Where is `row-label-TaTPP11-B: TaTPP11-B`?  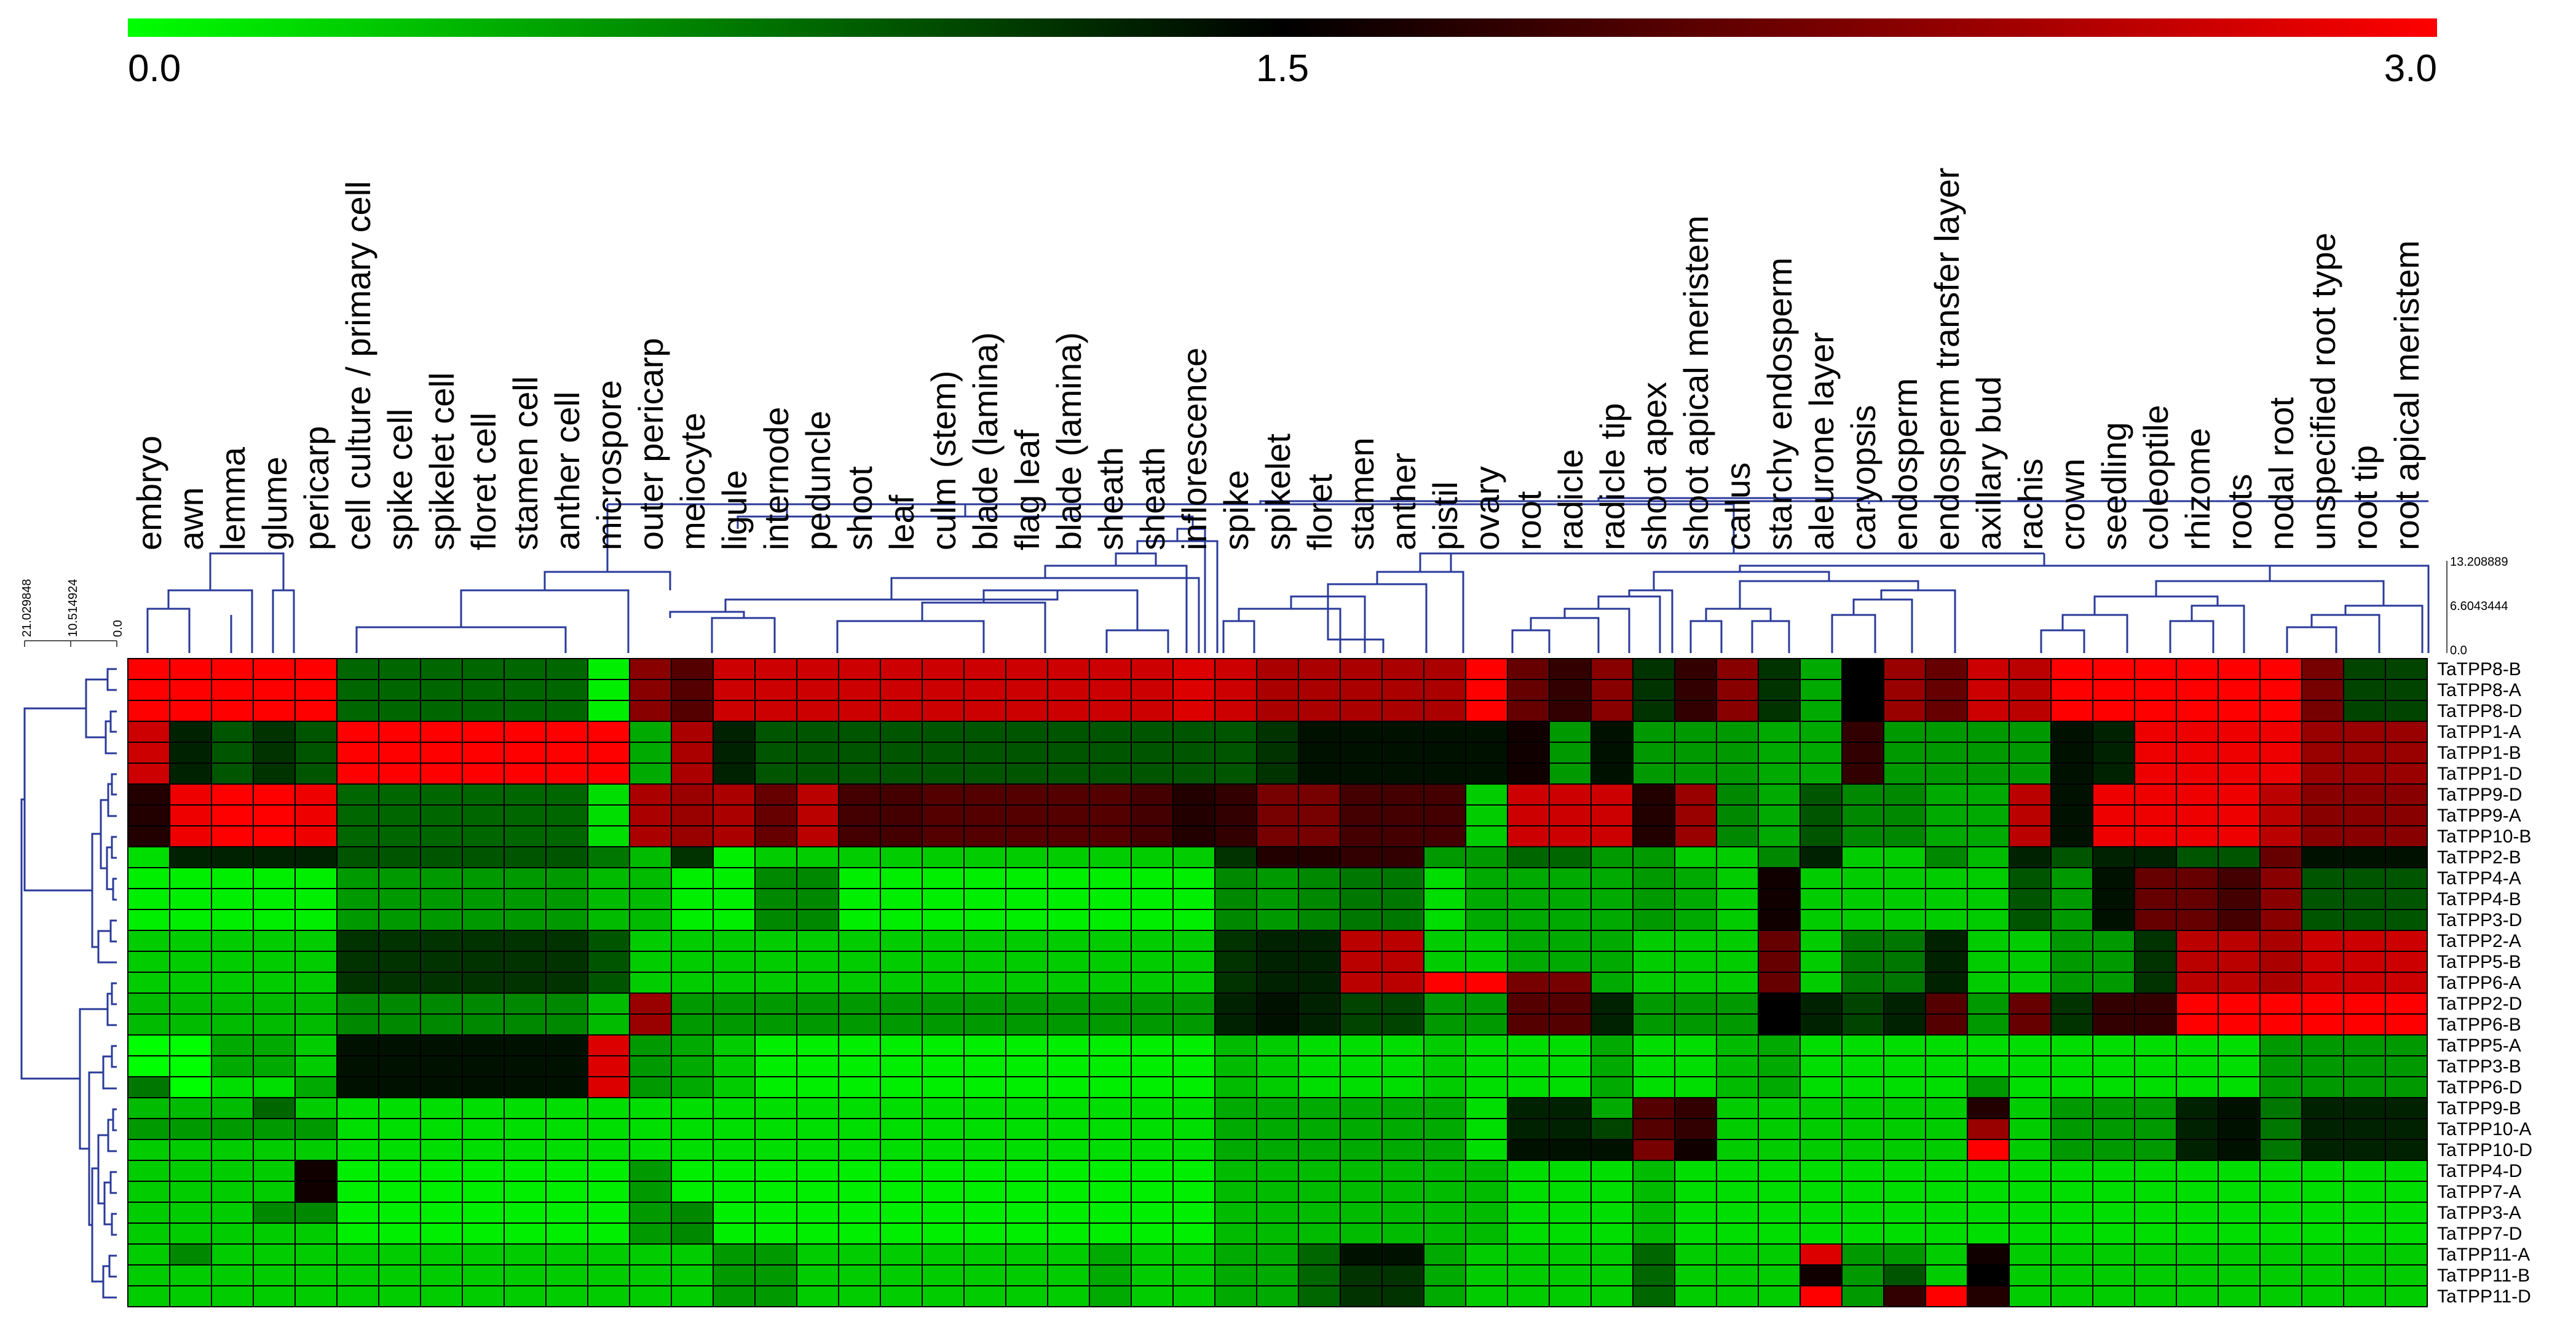
row-label-TaTPP11-B: TaTPP11-B is located at coordinates (2483, 1276).